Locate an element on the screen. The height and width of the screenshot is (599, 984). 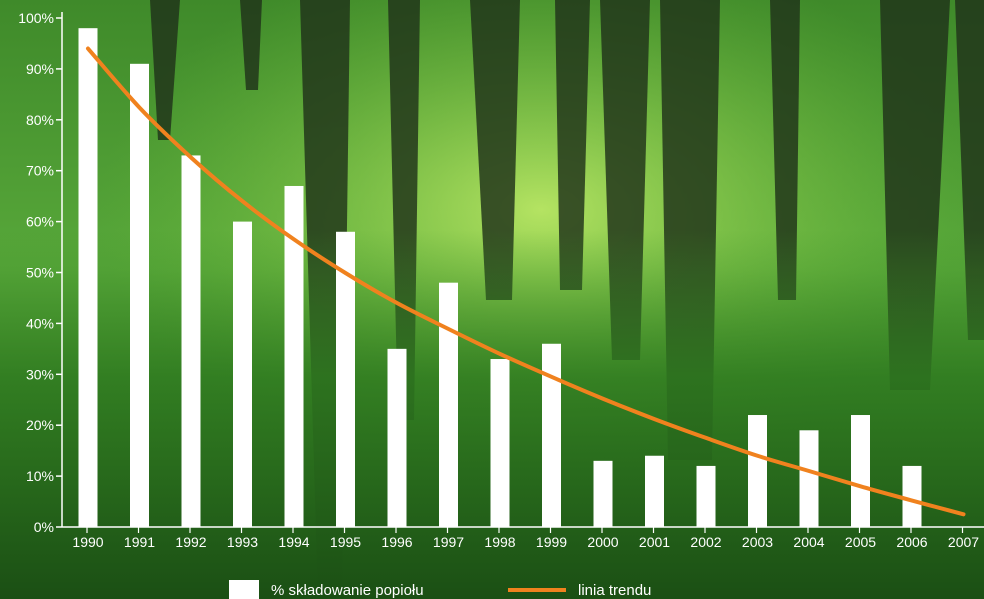
y-tick-label: 40% is located at coordinates (40, 323).